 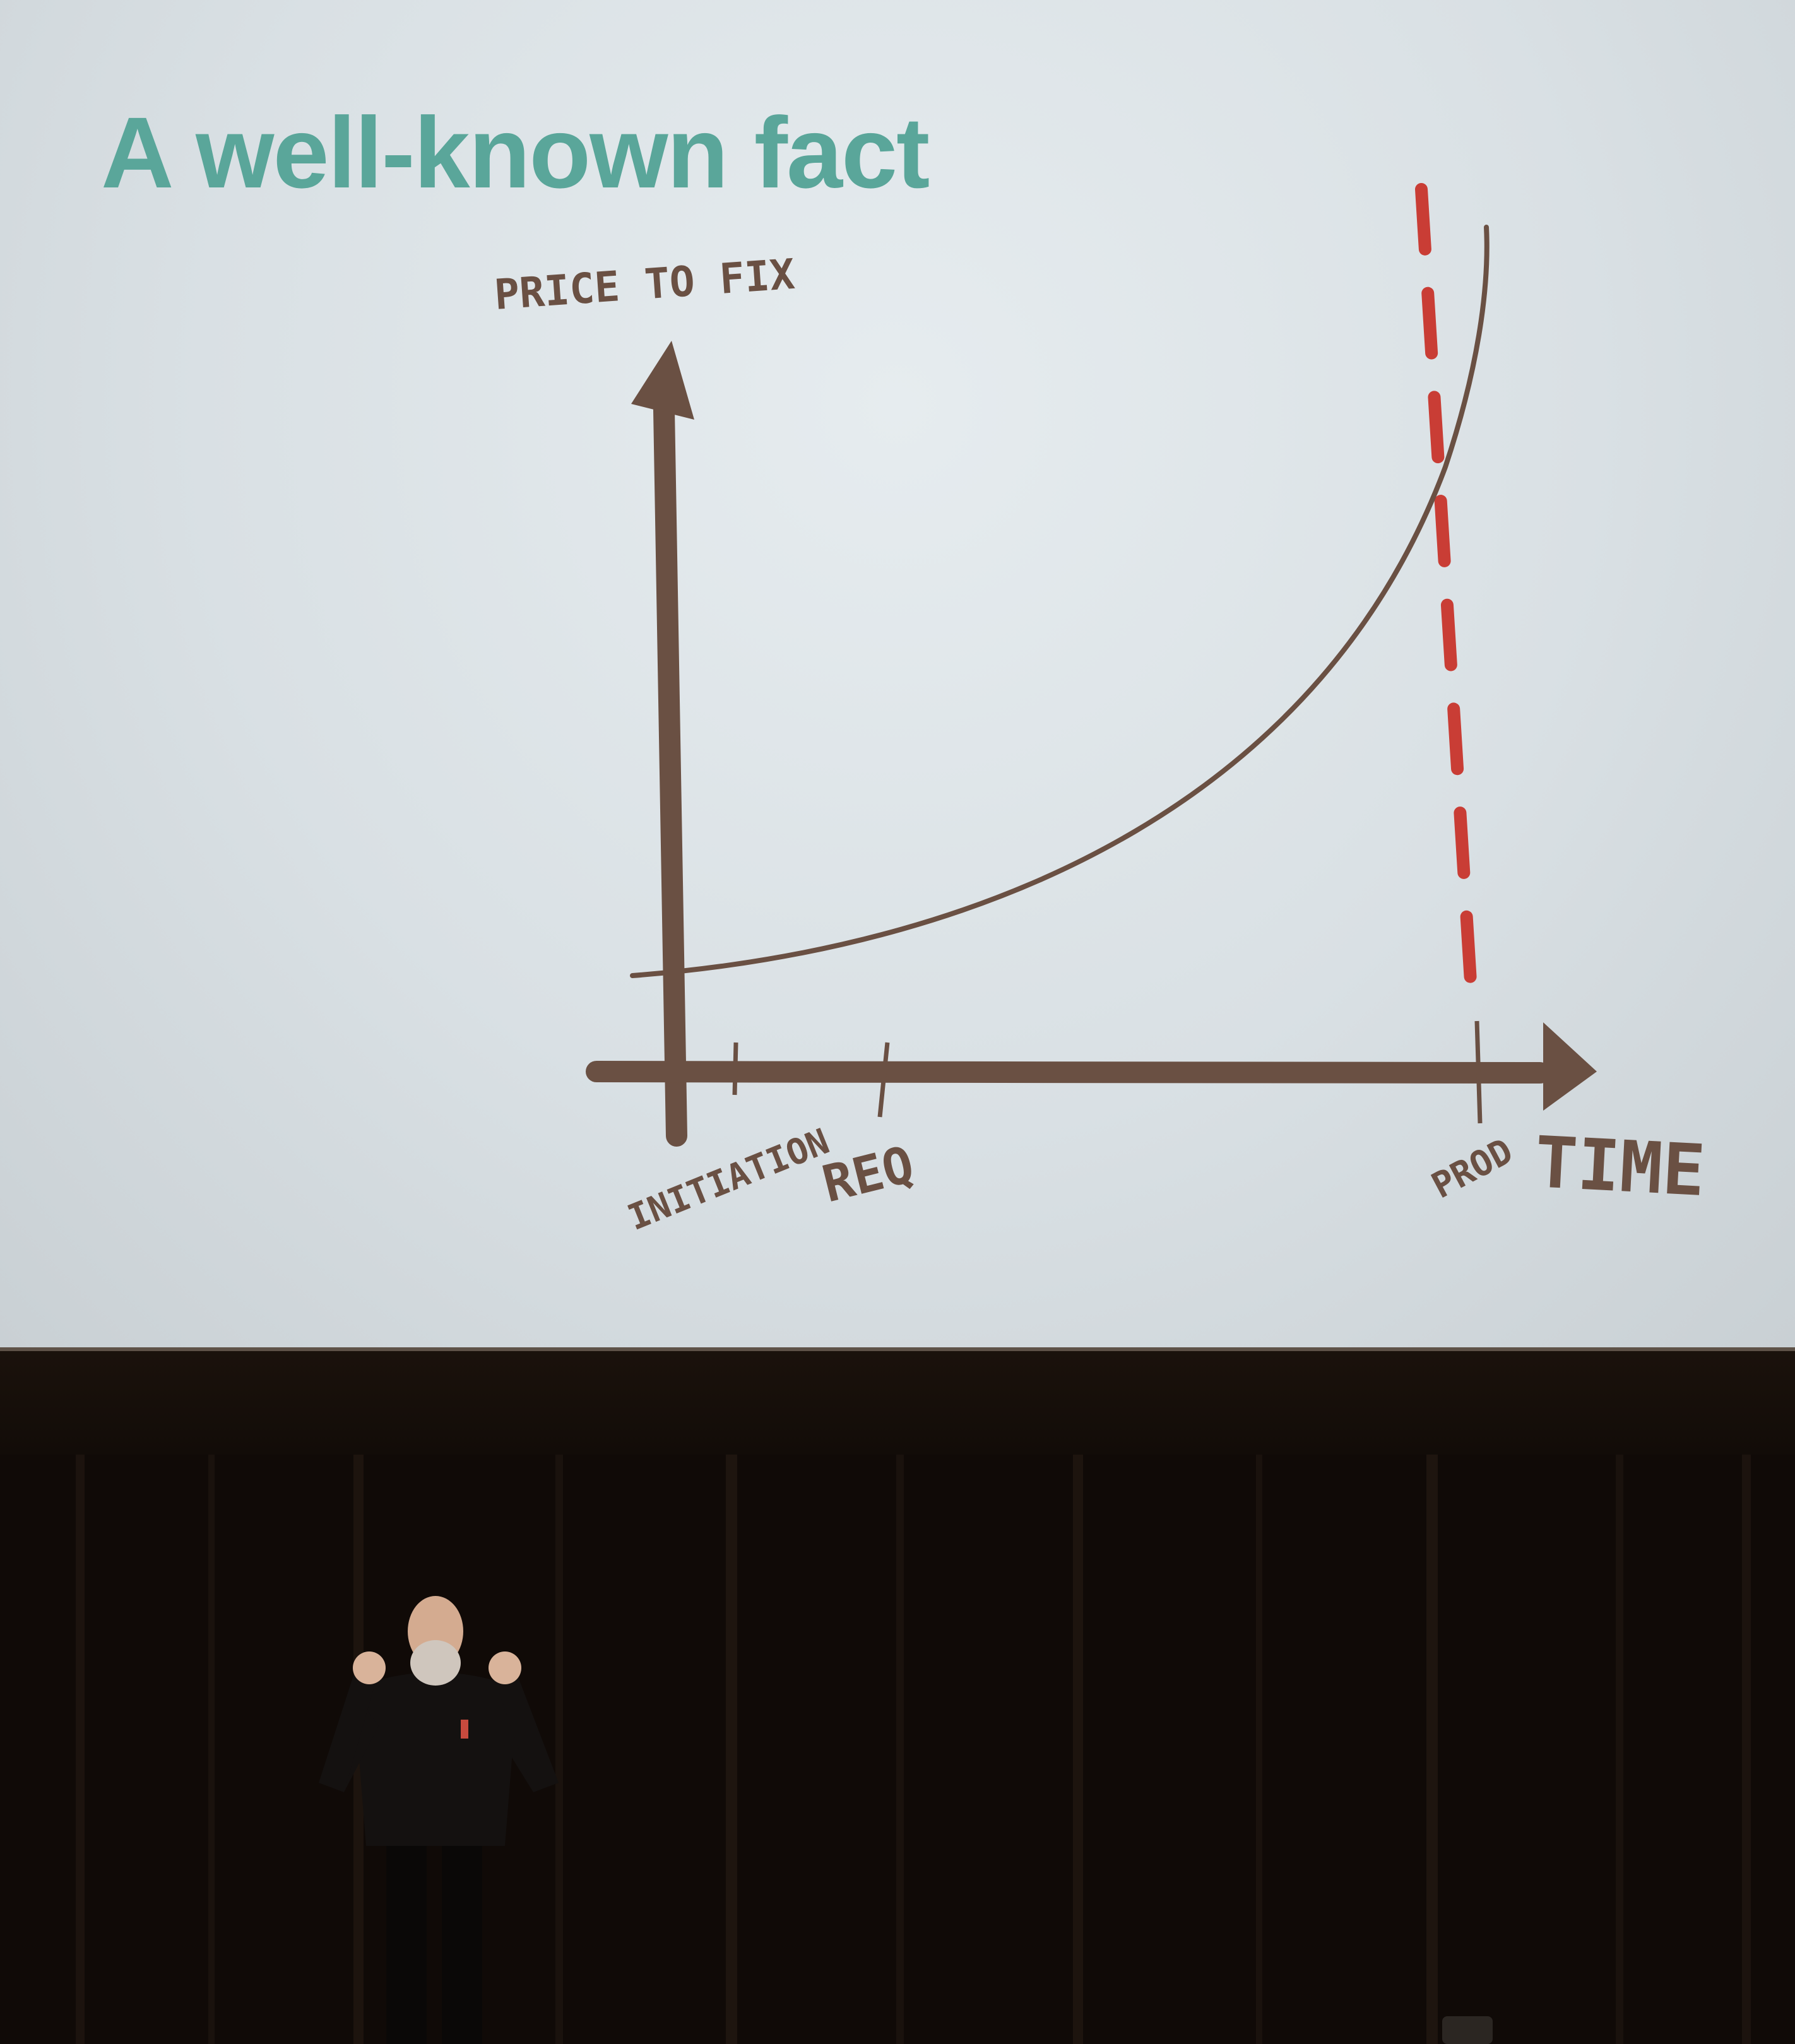 What do you see at coordinates (868, 1174) in the screenshot?
I see `milestone-req: REQ` at bounding box center [868, 1174].